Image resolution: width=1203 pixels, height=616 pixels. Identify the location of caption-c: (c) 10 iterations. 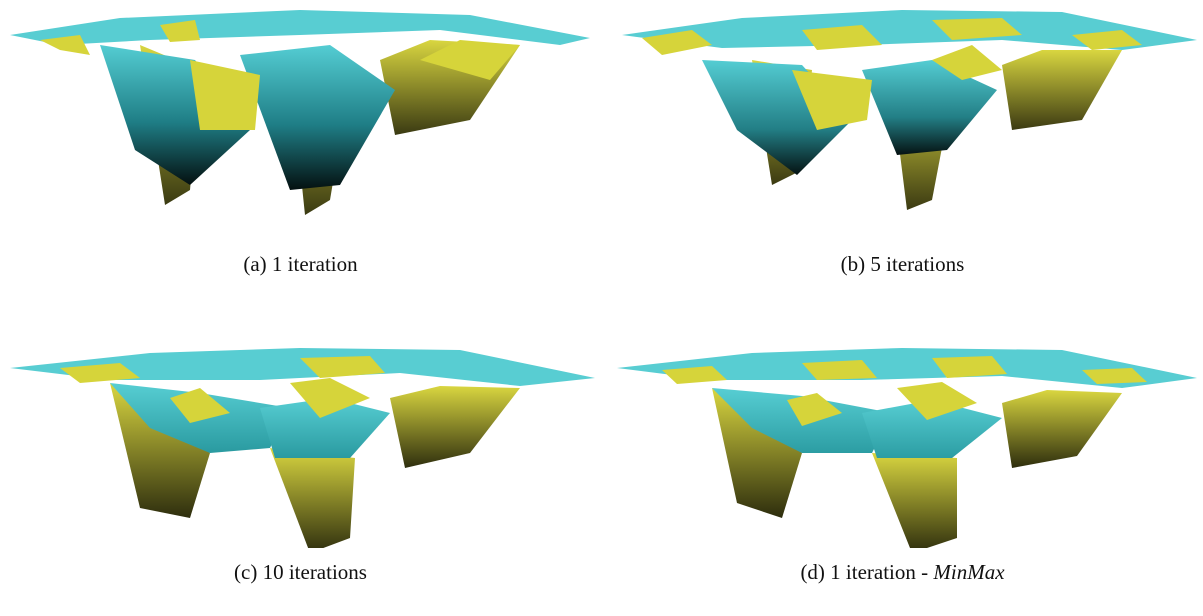
(300, 572).